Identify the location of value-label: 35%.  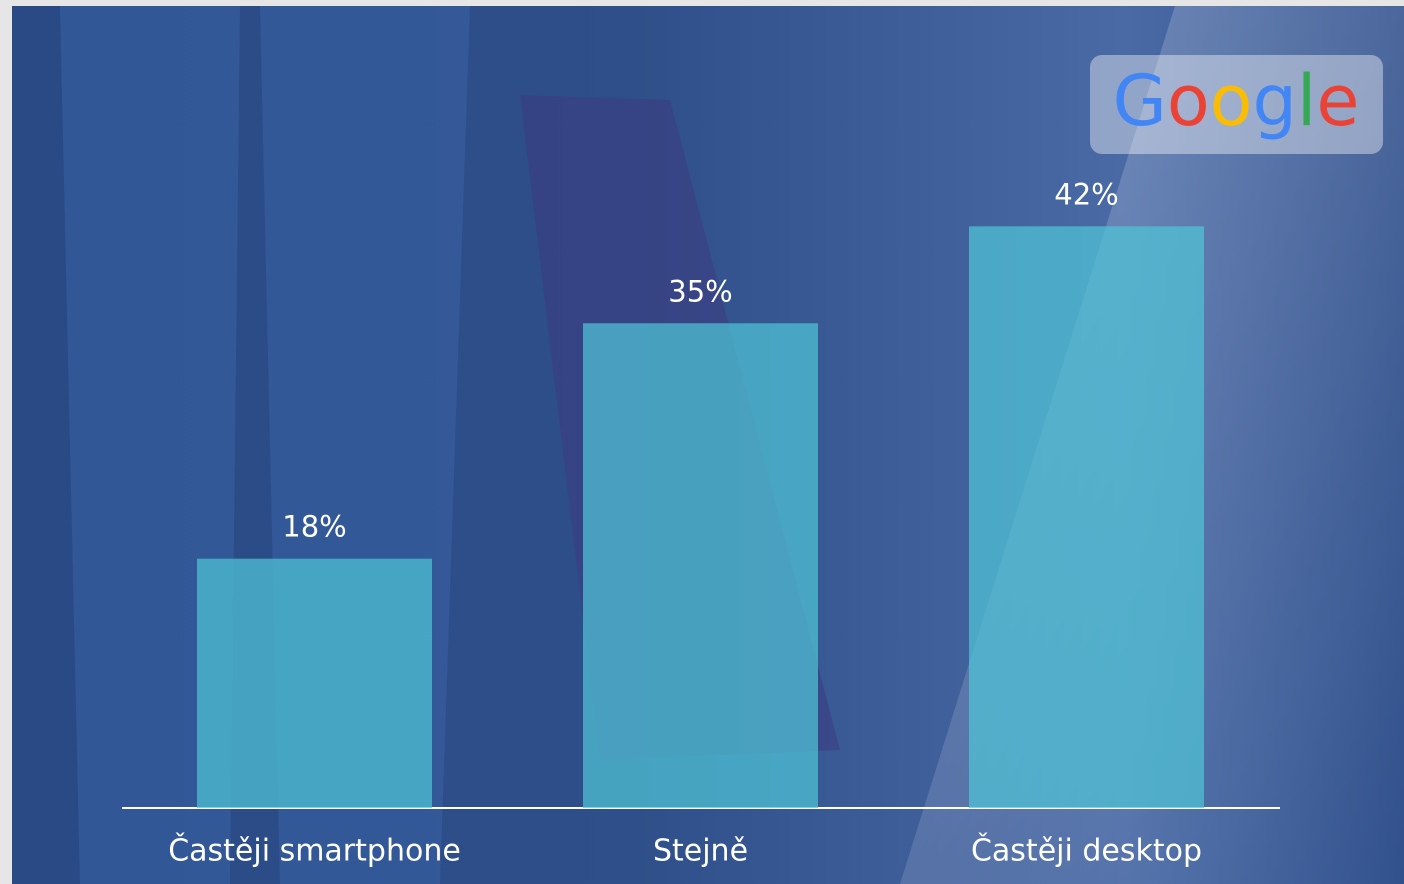
(700, 291).